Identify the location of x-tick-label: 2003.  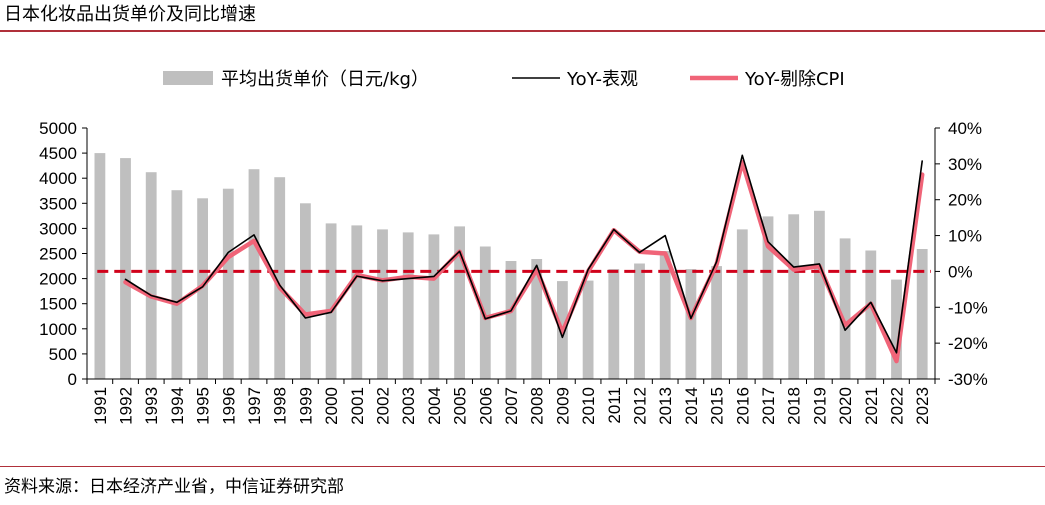
(408, 406).